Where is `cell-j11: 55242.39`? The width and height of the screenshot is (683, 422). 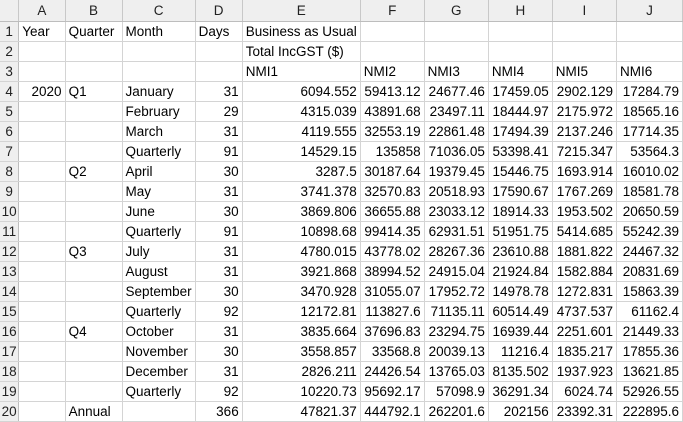
cell-j11: 55242.39 is located at coordinates (649, 231).